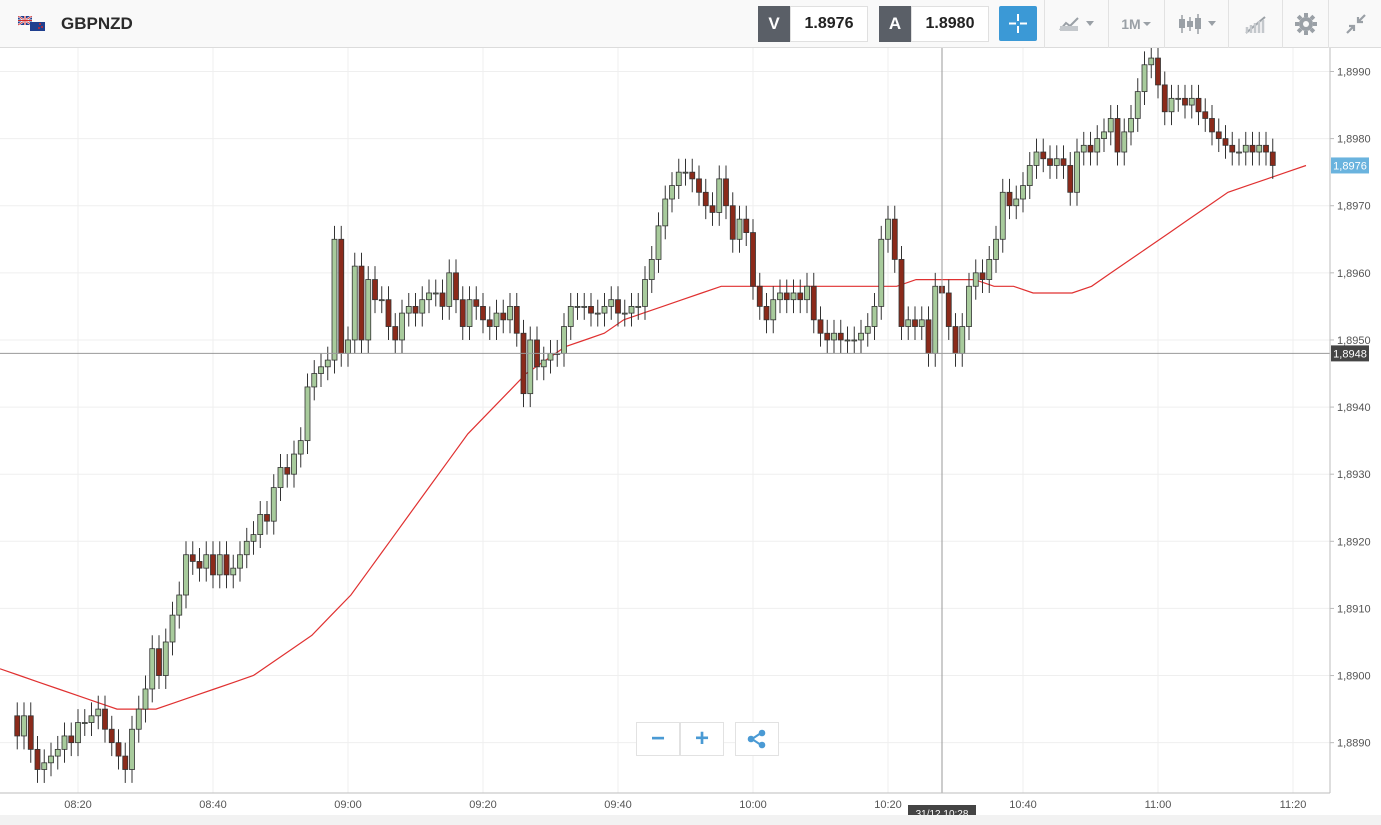  What do you see at coordinates (1354, 609) in the screenshot?
I see `y-tick-label: 1,8910` at bounding box center [1354, 609].